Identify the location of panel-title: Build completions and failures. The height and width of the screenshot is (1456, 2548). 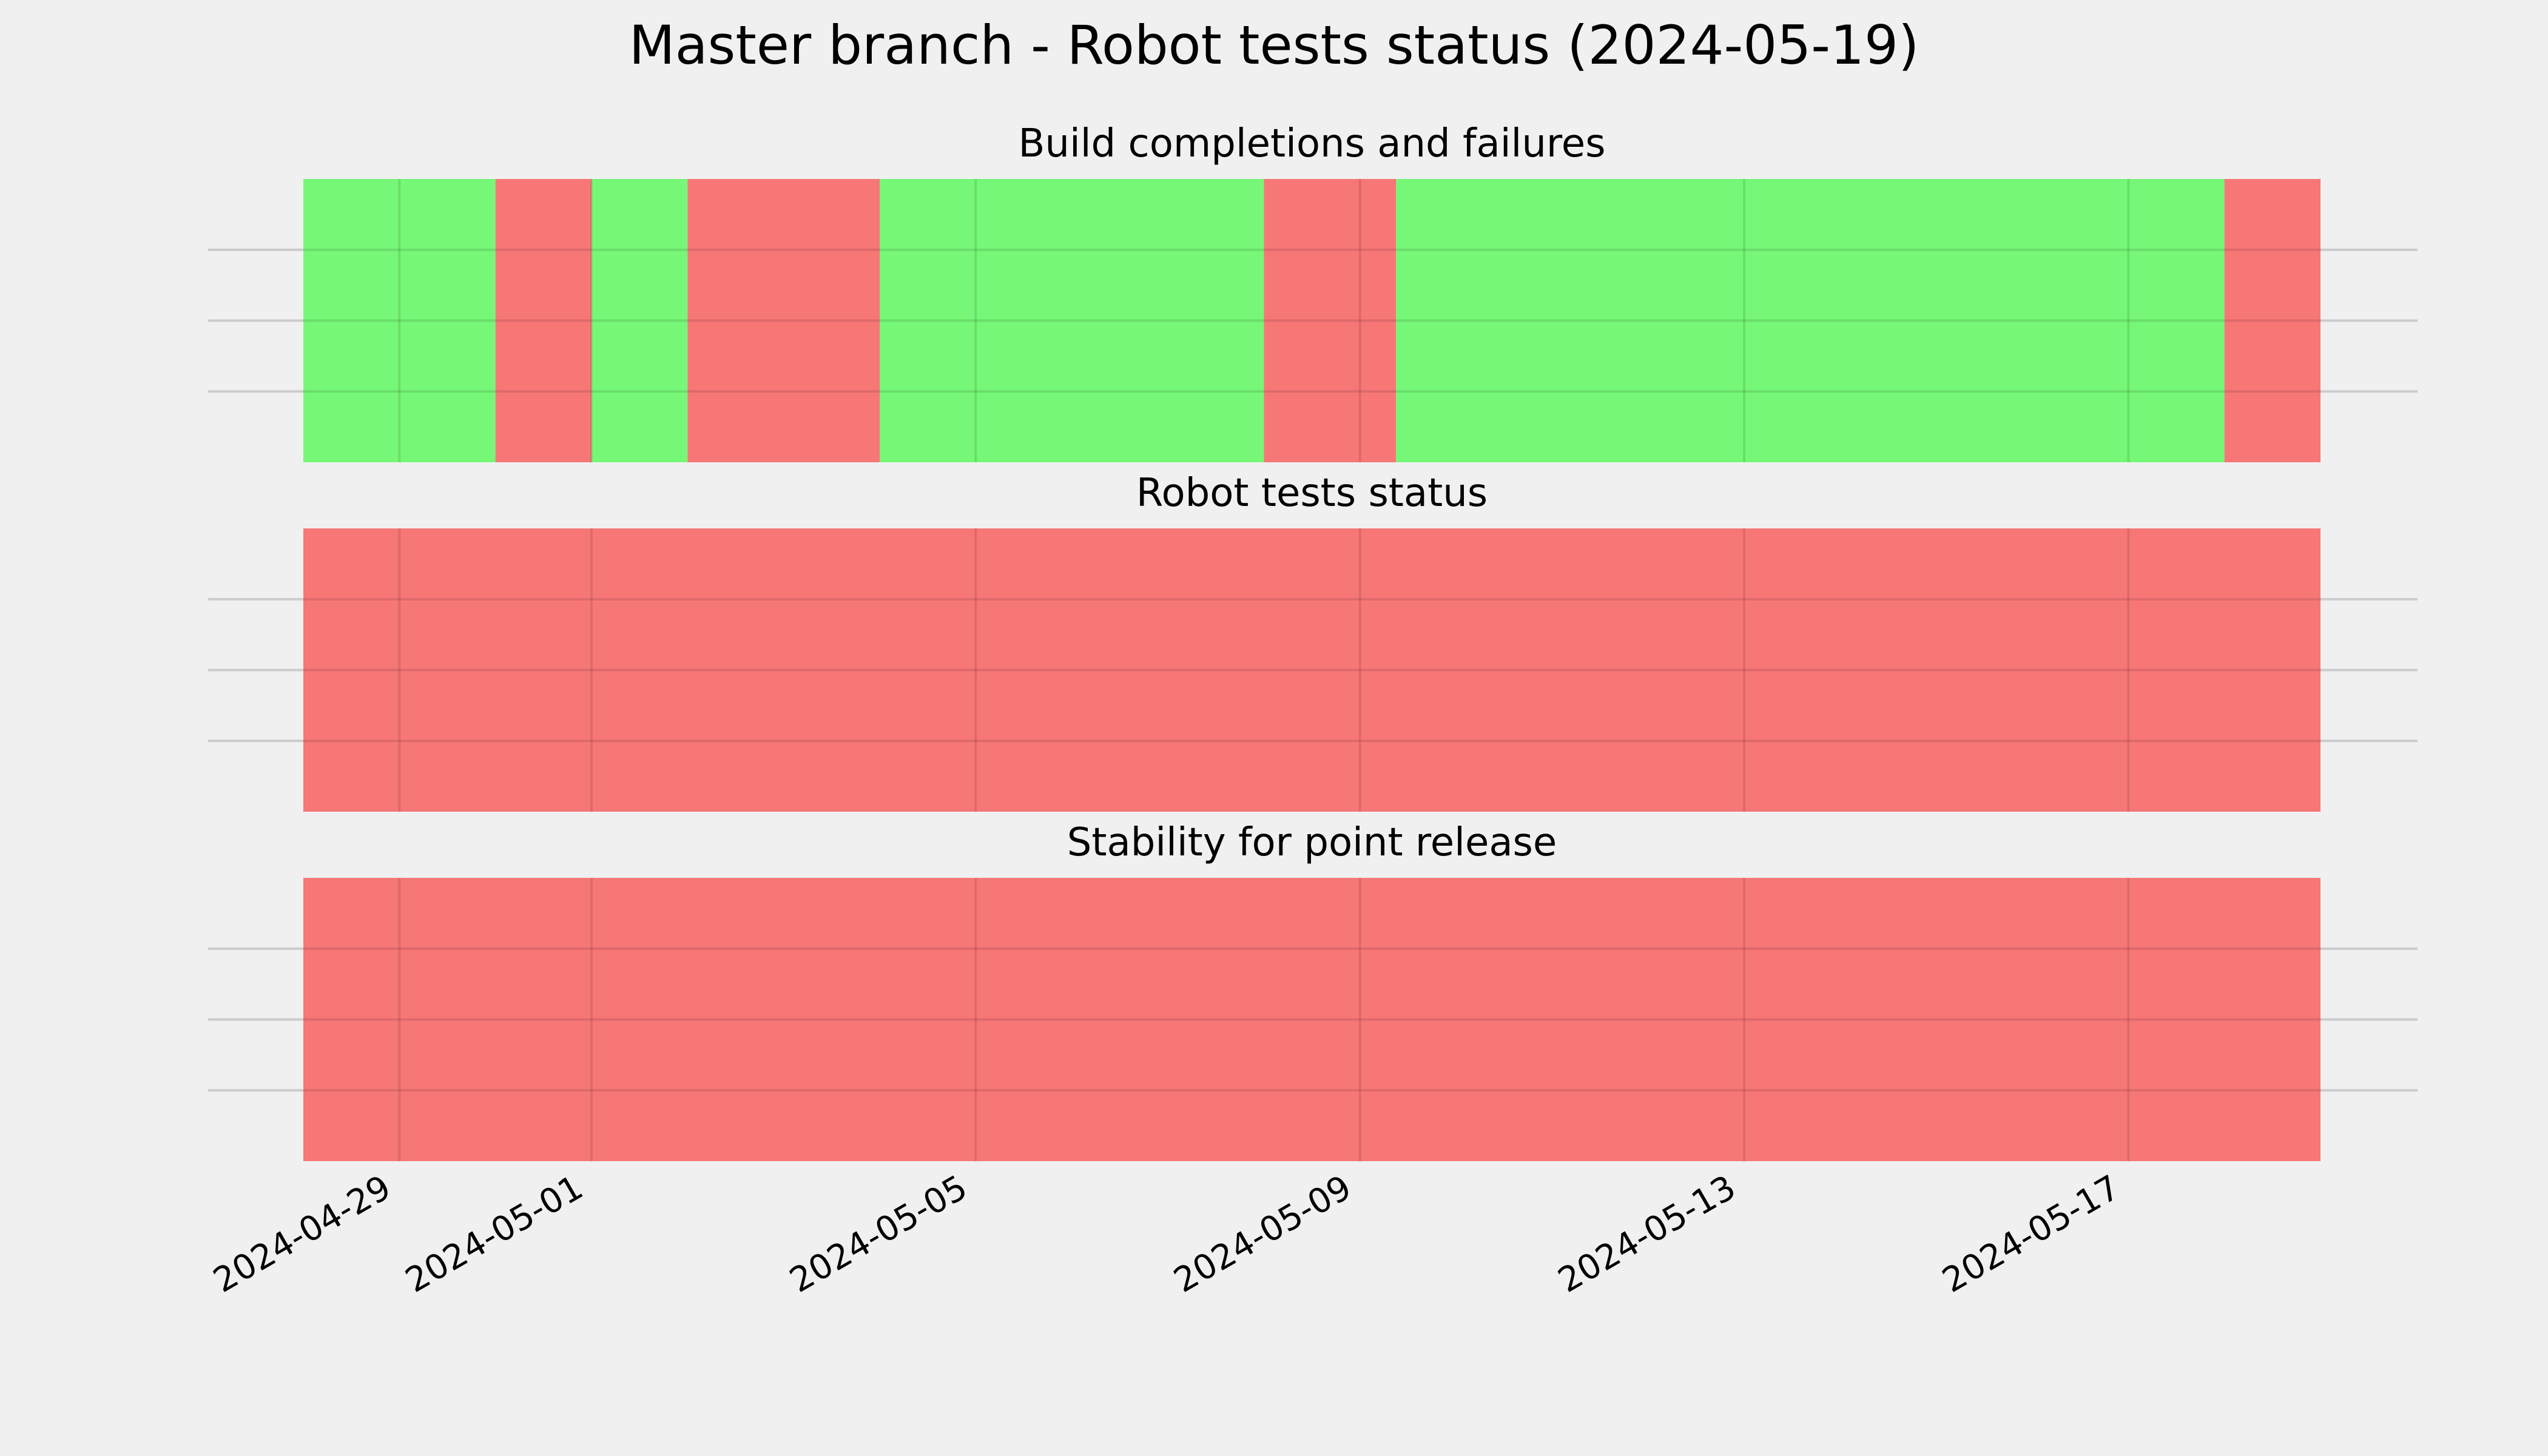
(1312, 143).